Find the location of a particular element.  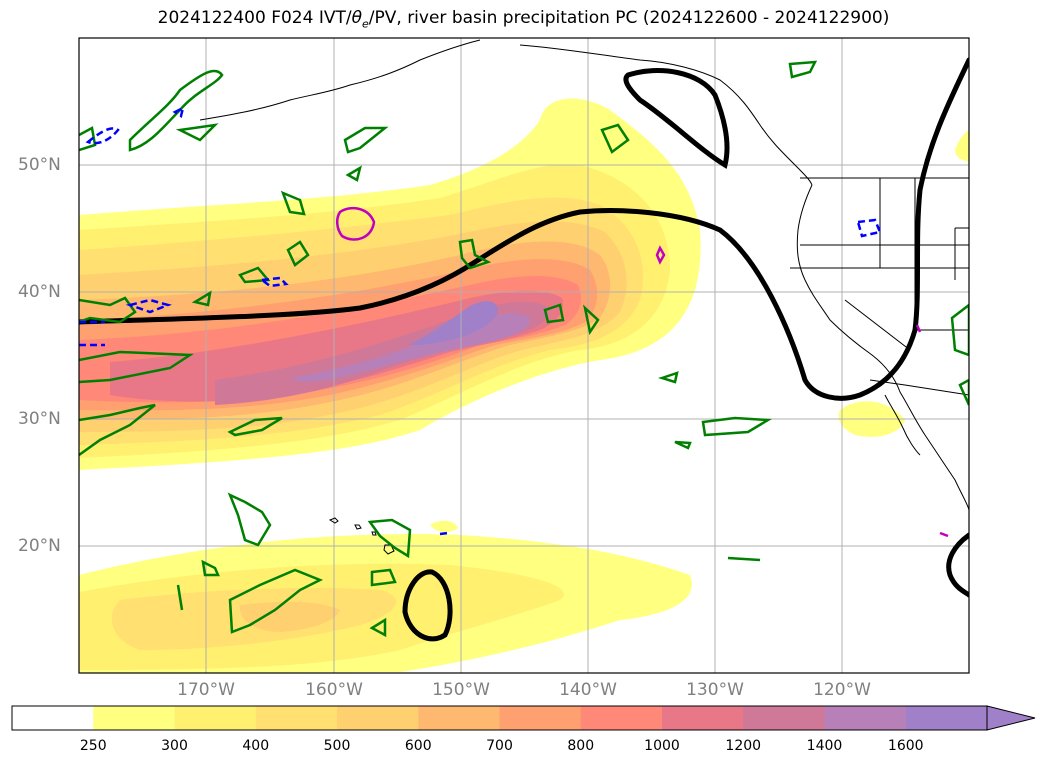

theta-e-alaska-loop is located at coordinates (676, 118).